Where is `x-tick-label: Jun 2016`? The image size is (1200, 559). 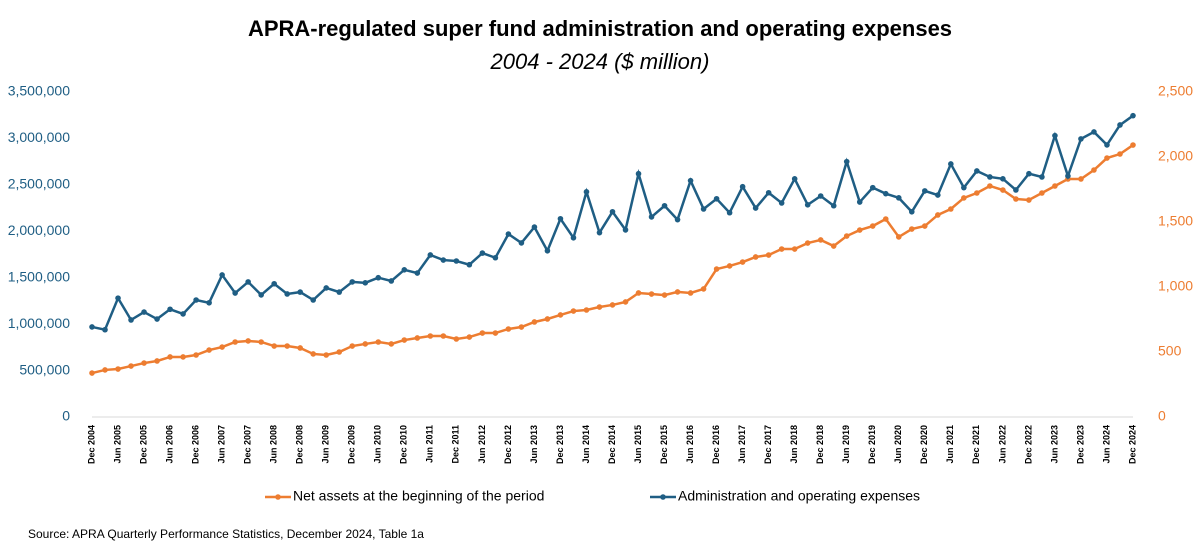 x-tick-label: Jun 2016 is located at coordinates (690, 444).